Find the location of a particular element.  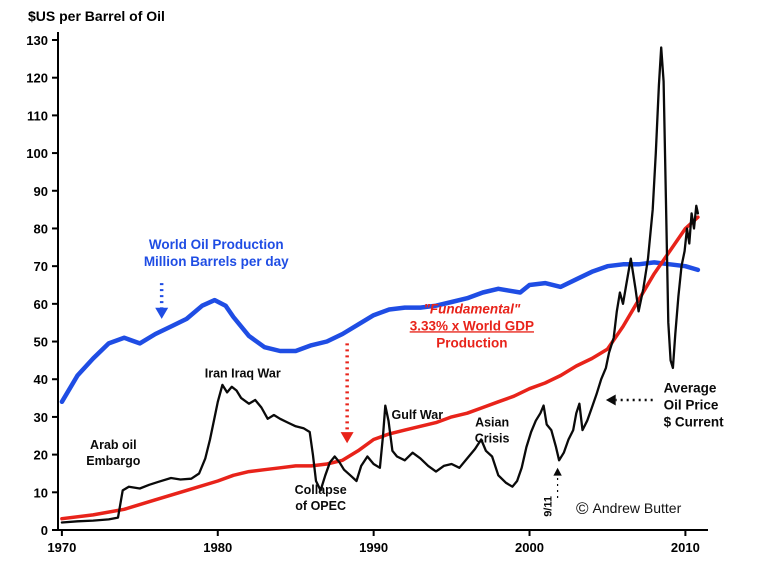

y-tick-label: 30 is located at coordinates (41, 417).